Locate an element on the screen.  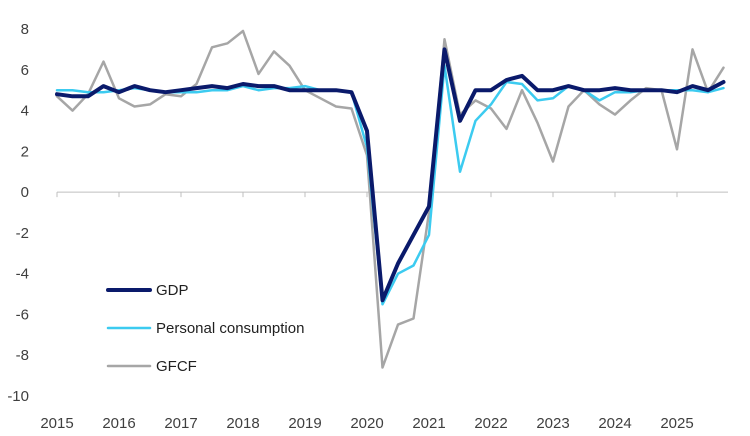
x-tick-label: 2023 is located at coordinates (552, 423).